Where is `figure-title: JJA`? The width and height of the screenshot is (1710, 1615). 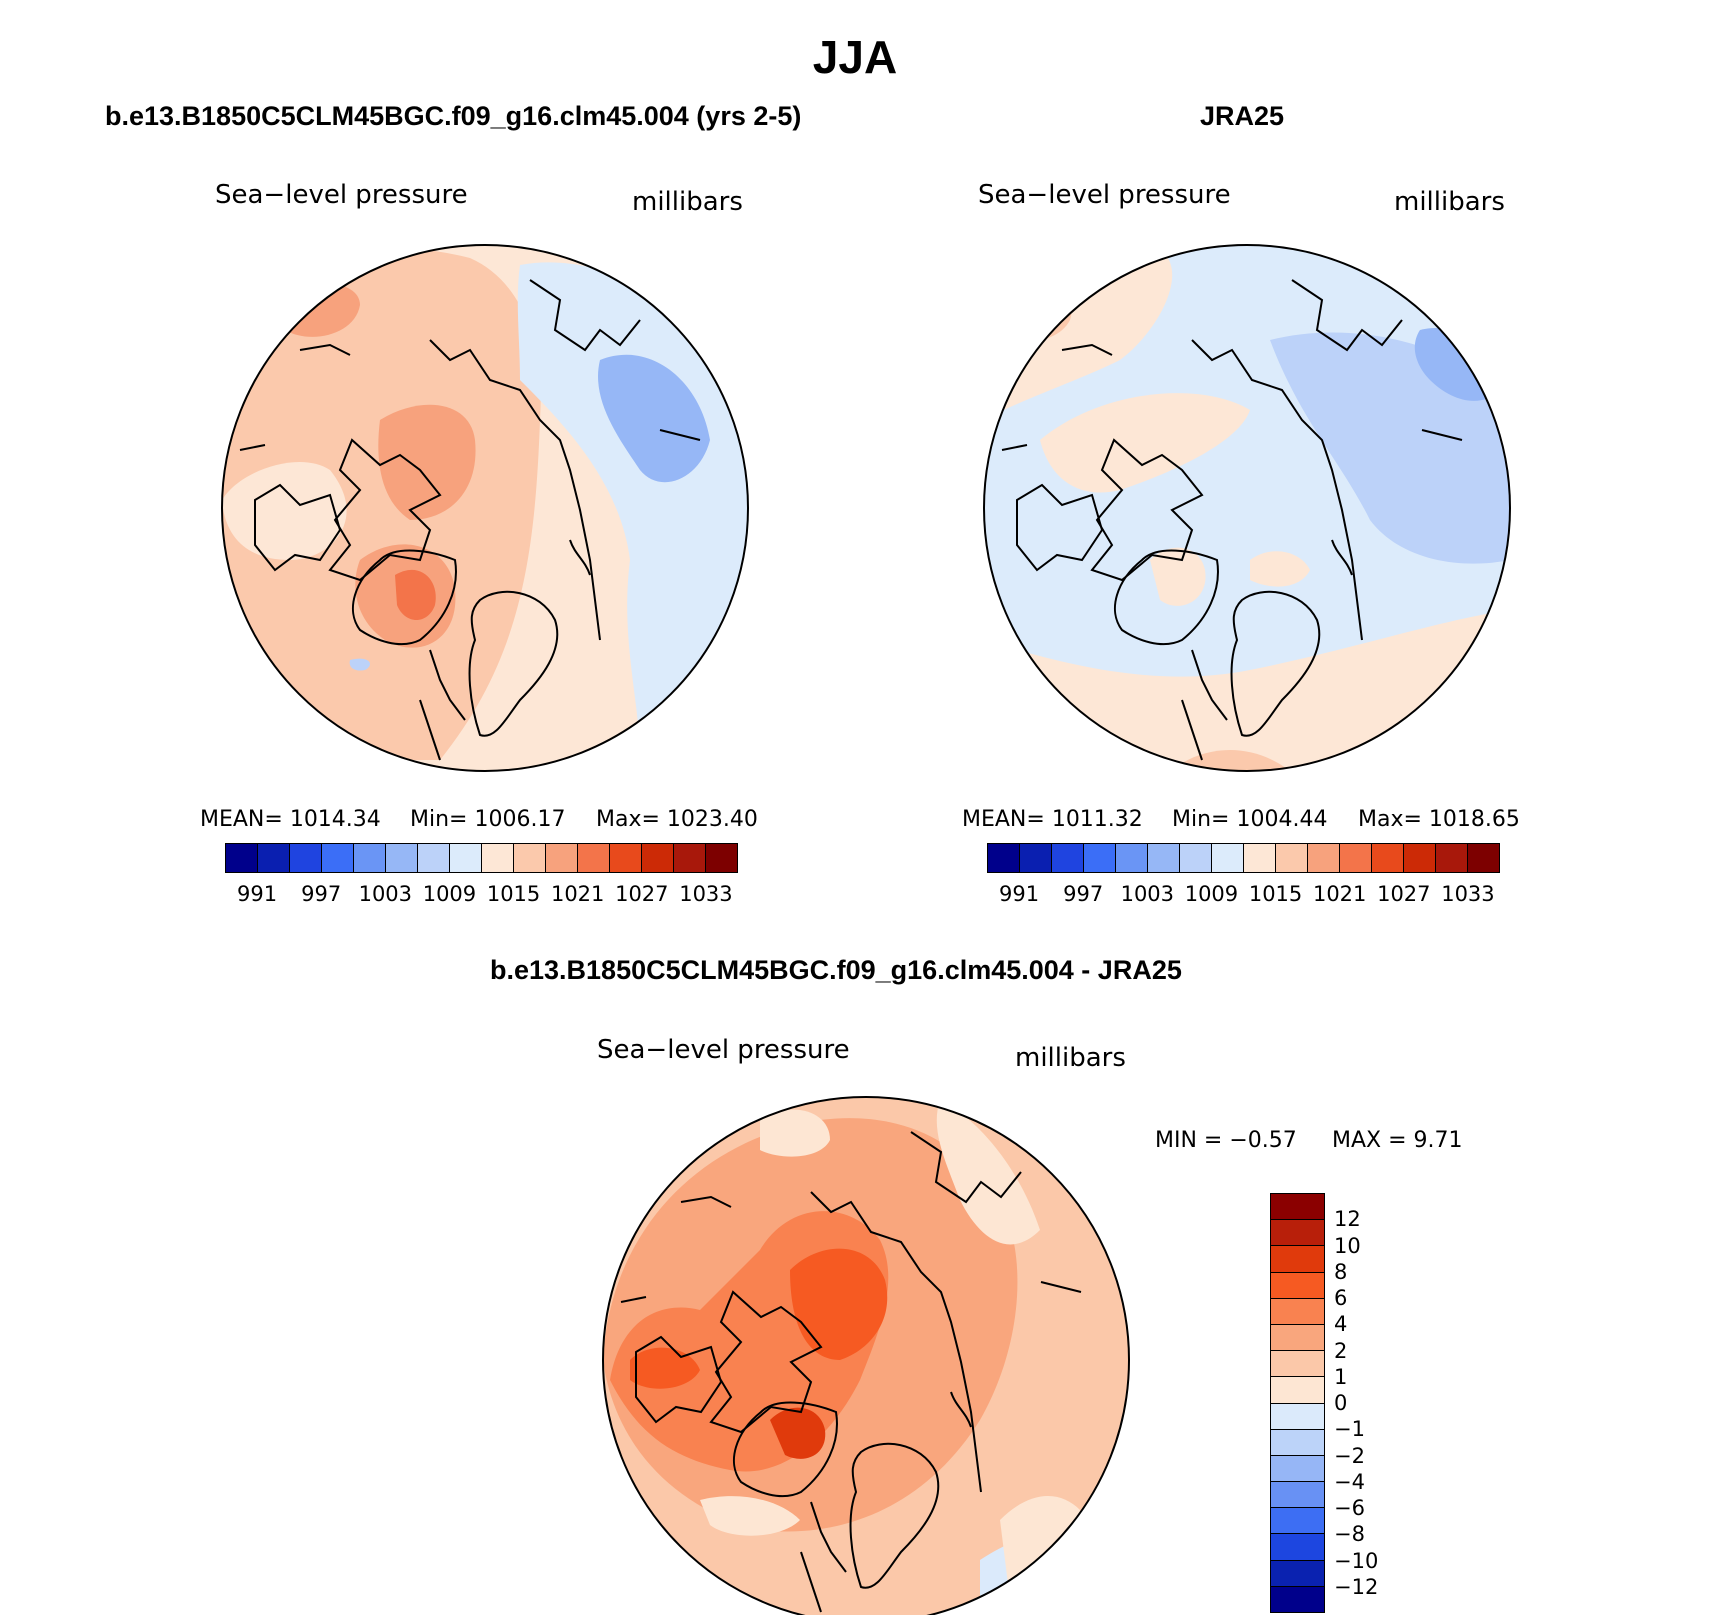 figure-title: JJA is located at coordinates (855, 57).